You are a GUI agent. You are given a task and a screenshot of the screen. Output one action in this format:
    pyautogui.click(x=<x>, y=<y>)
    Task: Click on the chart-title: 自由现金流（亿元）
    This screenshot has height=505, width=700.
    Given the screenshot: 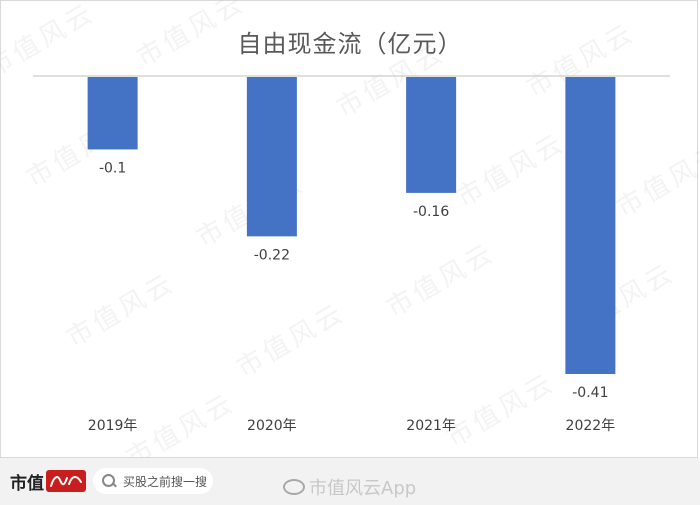 What is the action you would take?
    pyautogui.click(x=350, y=44)
    